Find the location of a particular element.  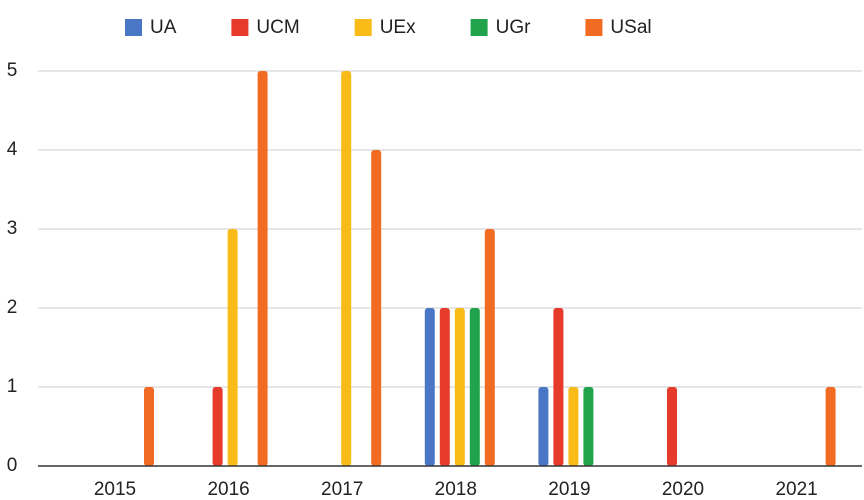

x-tick-label: 2020 is located at coordinates (683, 489).